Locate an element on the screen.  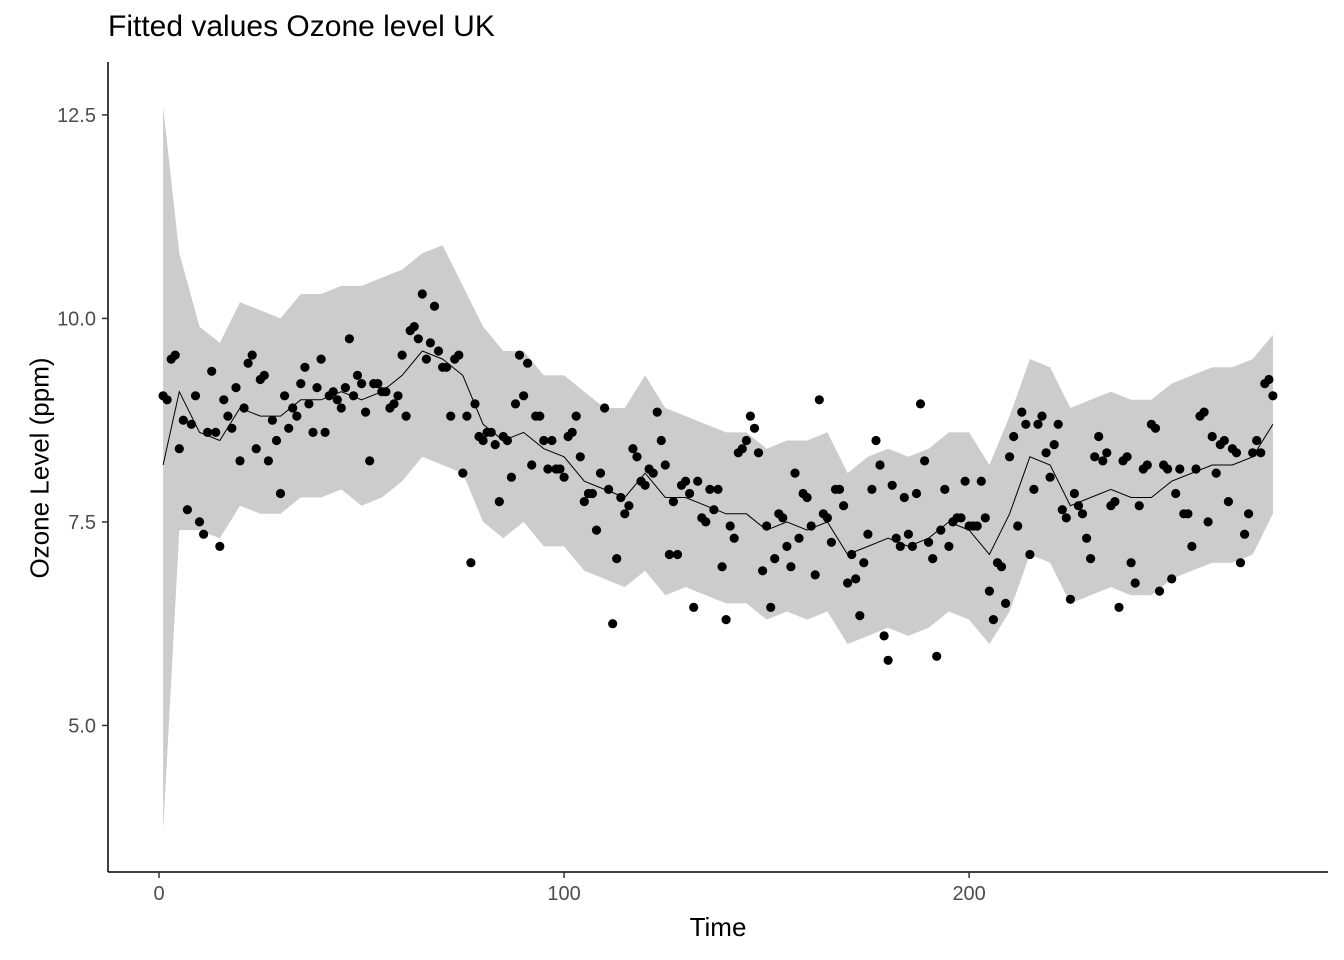
x-tick-label: 100 is located at coordinates (563, 894).